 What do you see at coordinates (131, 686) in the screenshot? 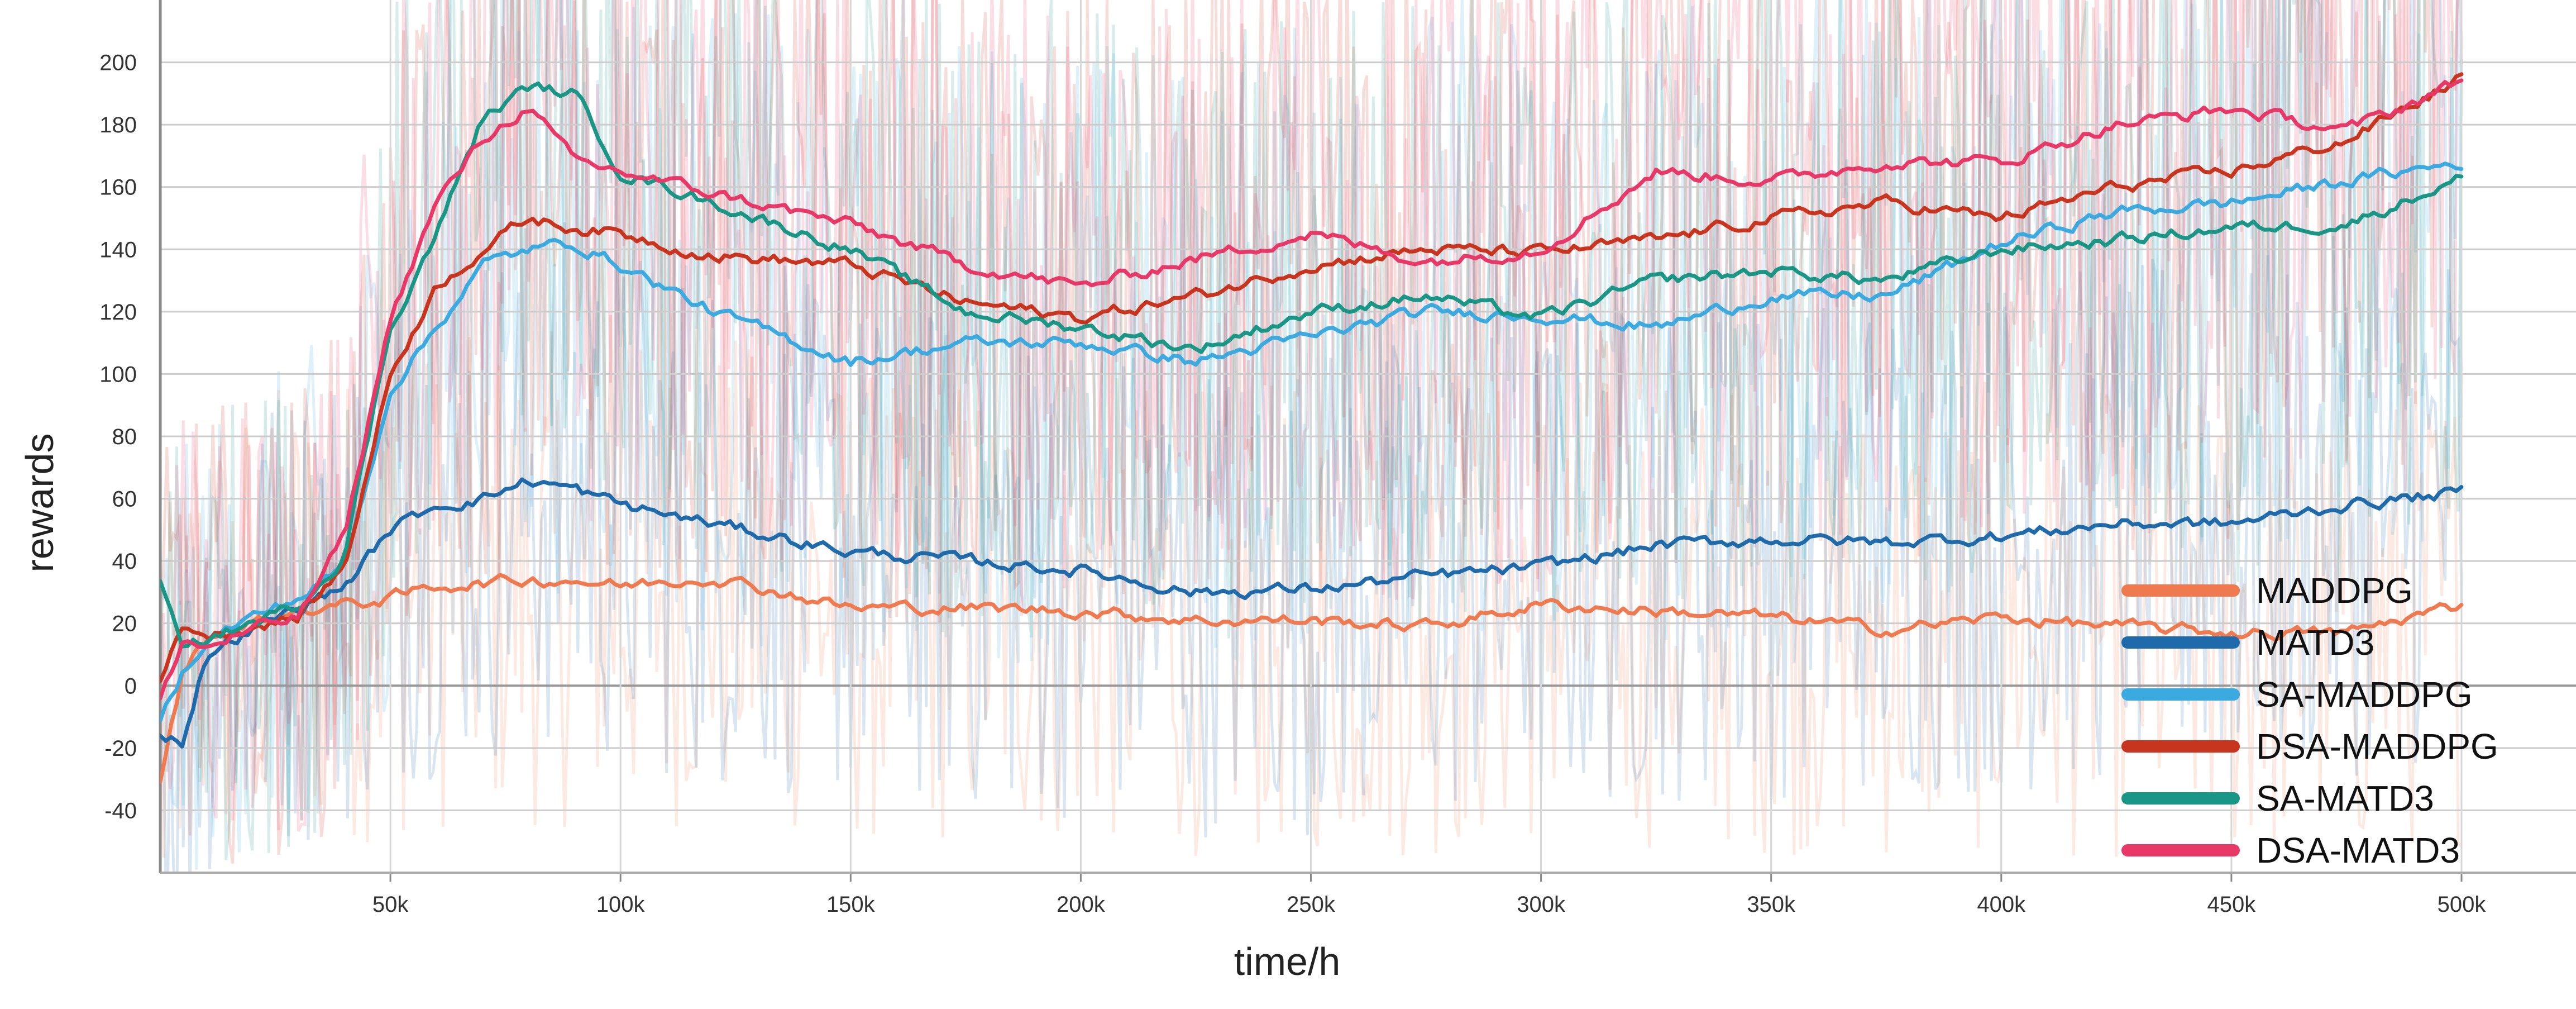
I see `y-tick-label: 0` at bounding box center [131, 686].